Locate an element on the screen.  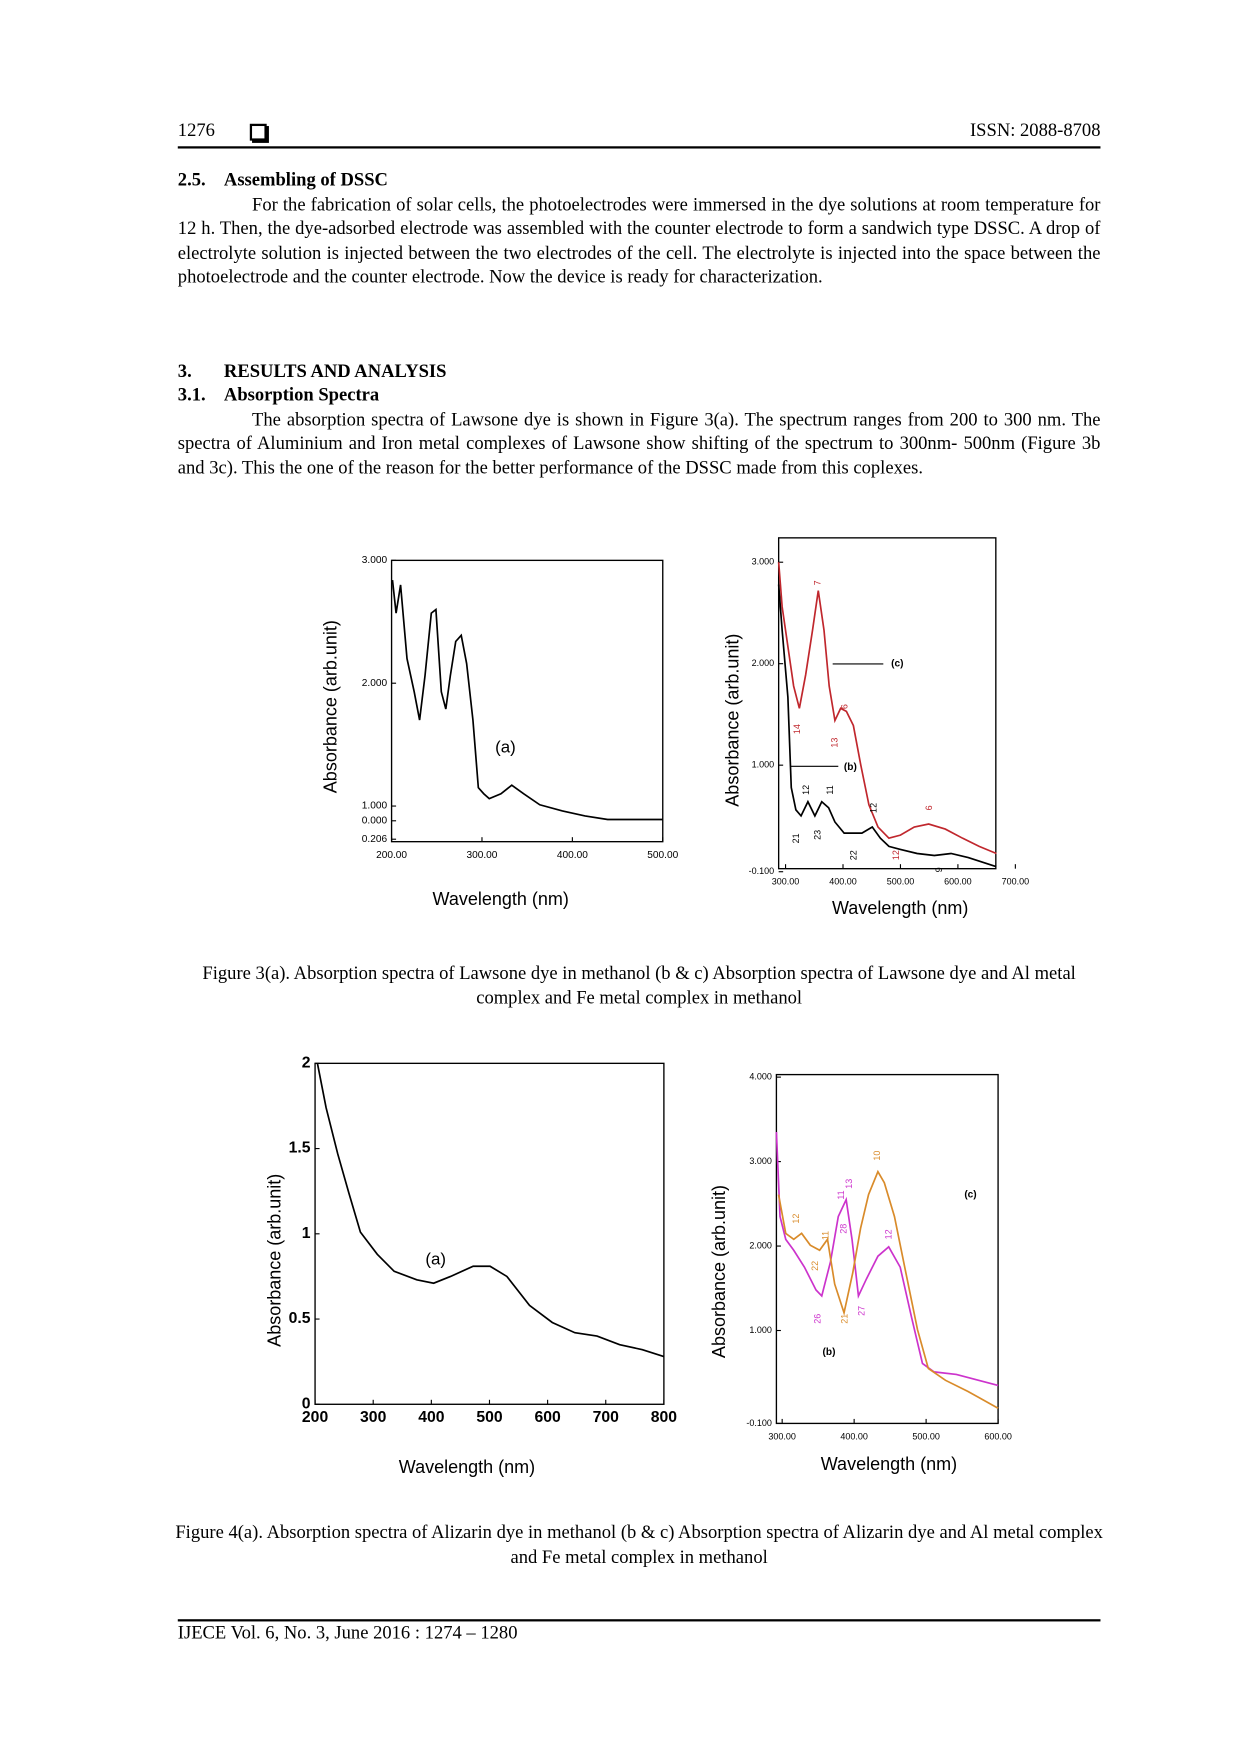
y-tick-label: 4.000 is located at coordinates (760, 1077).